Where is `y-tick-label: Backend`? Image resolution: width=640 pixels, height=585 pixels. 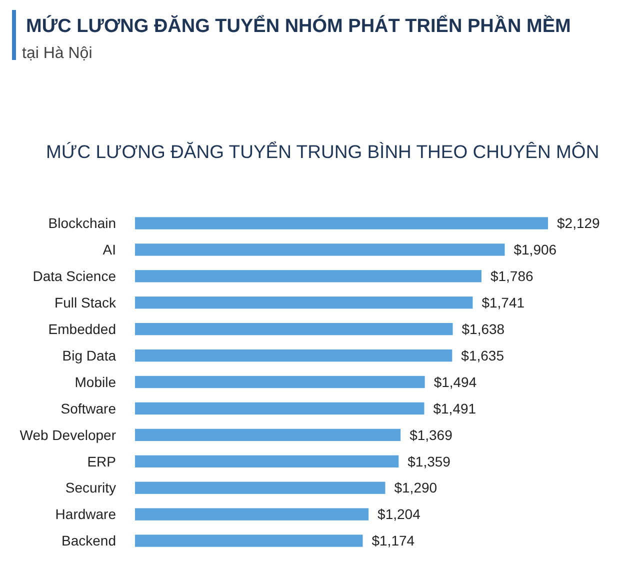
y-tick-label: Backend is located at coordinates (89, 540).